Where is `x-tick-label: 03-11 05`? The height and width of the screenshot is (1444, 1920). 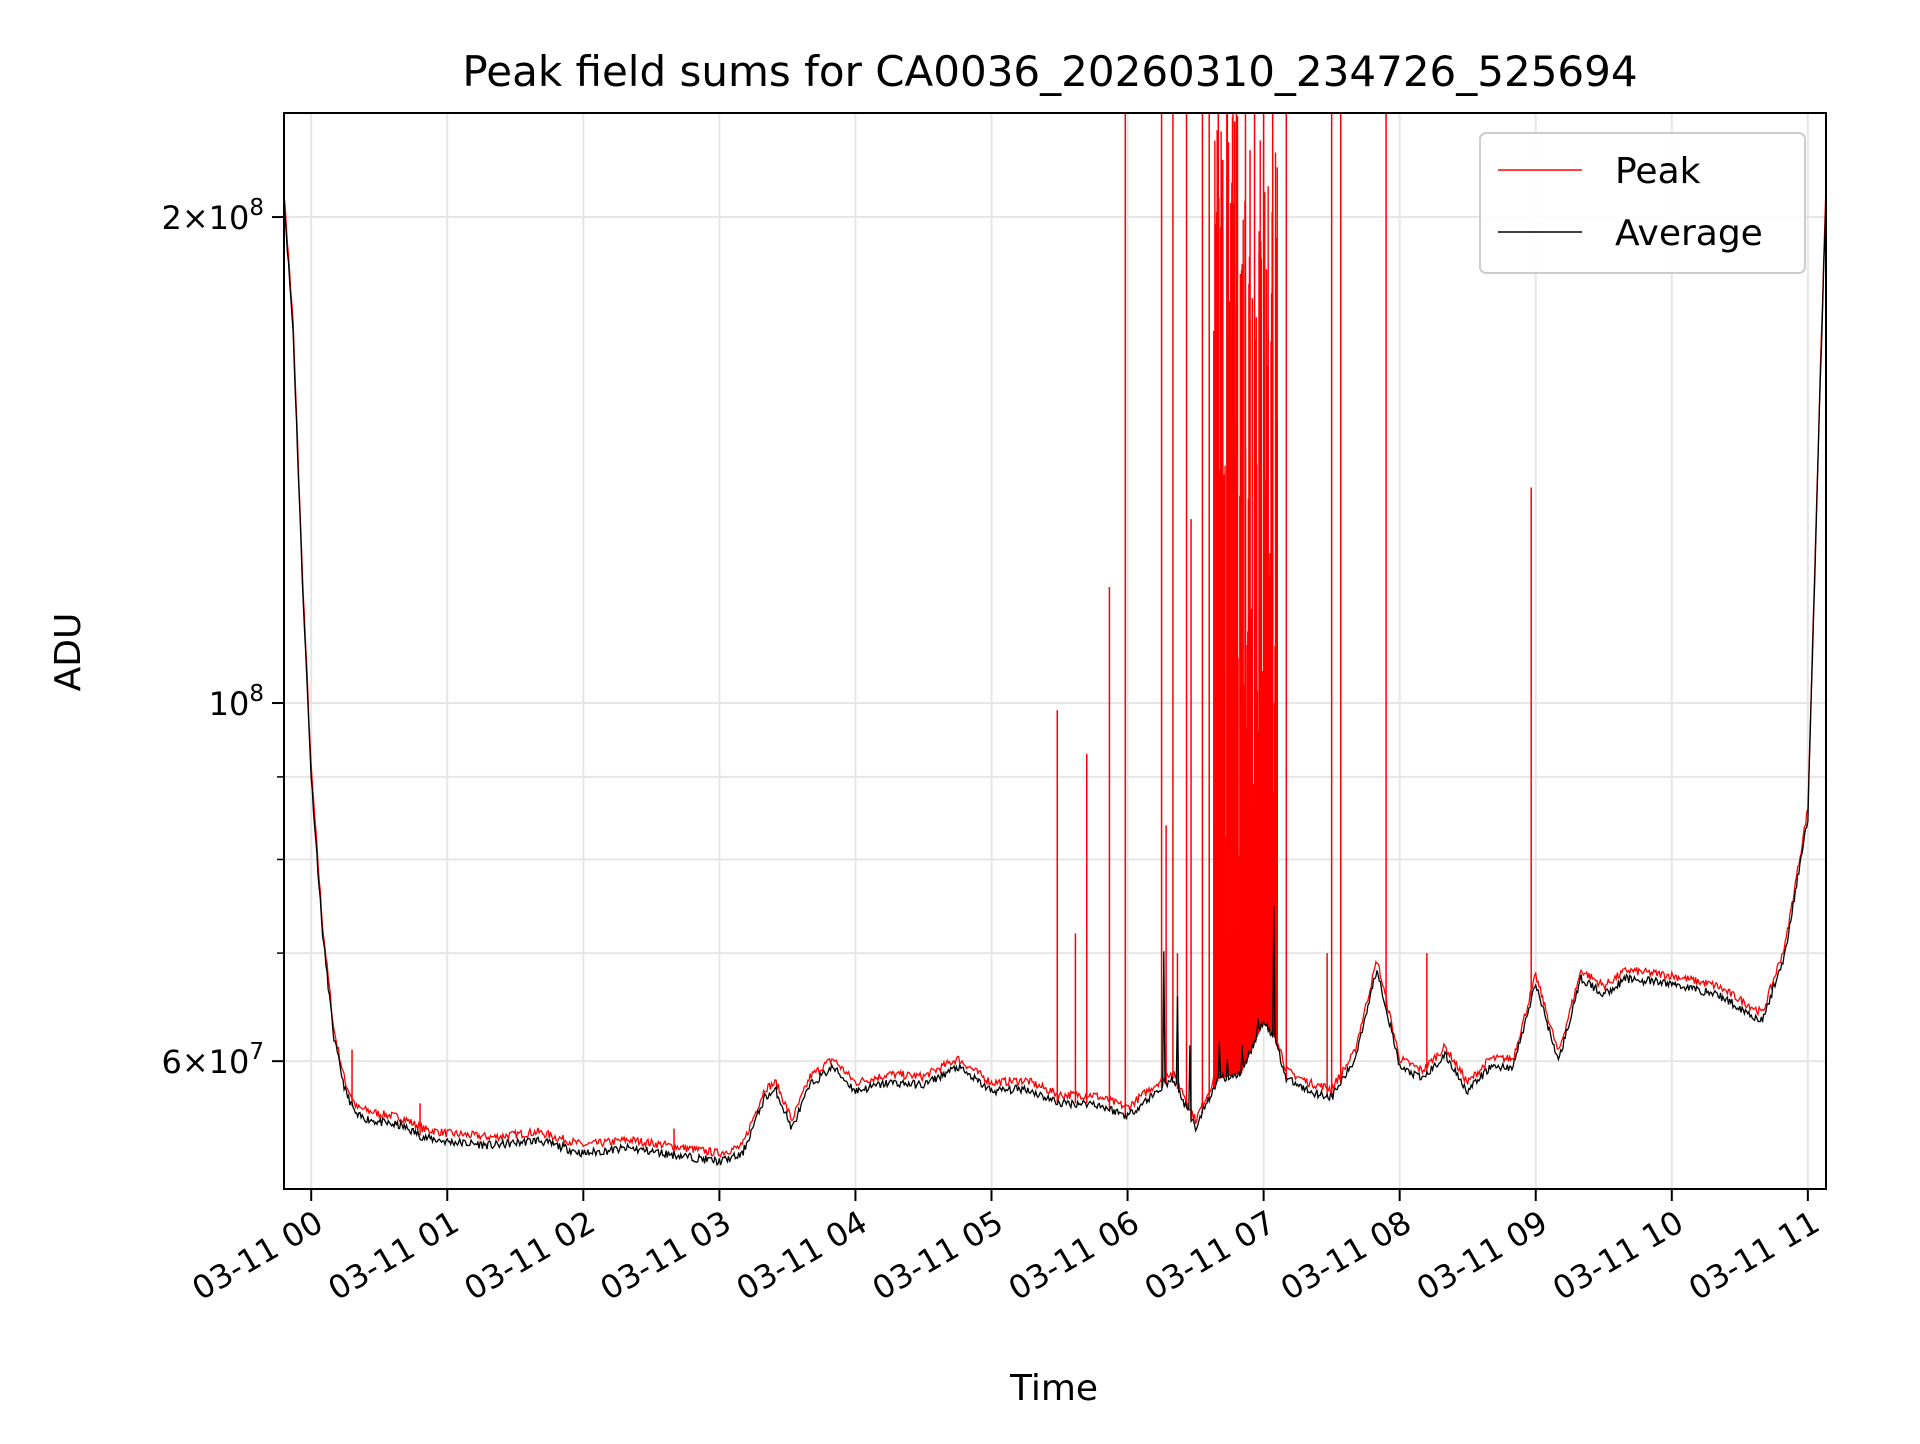 x-tick-label: 03-11 05 is located at coordinates (938, 1255).